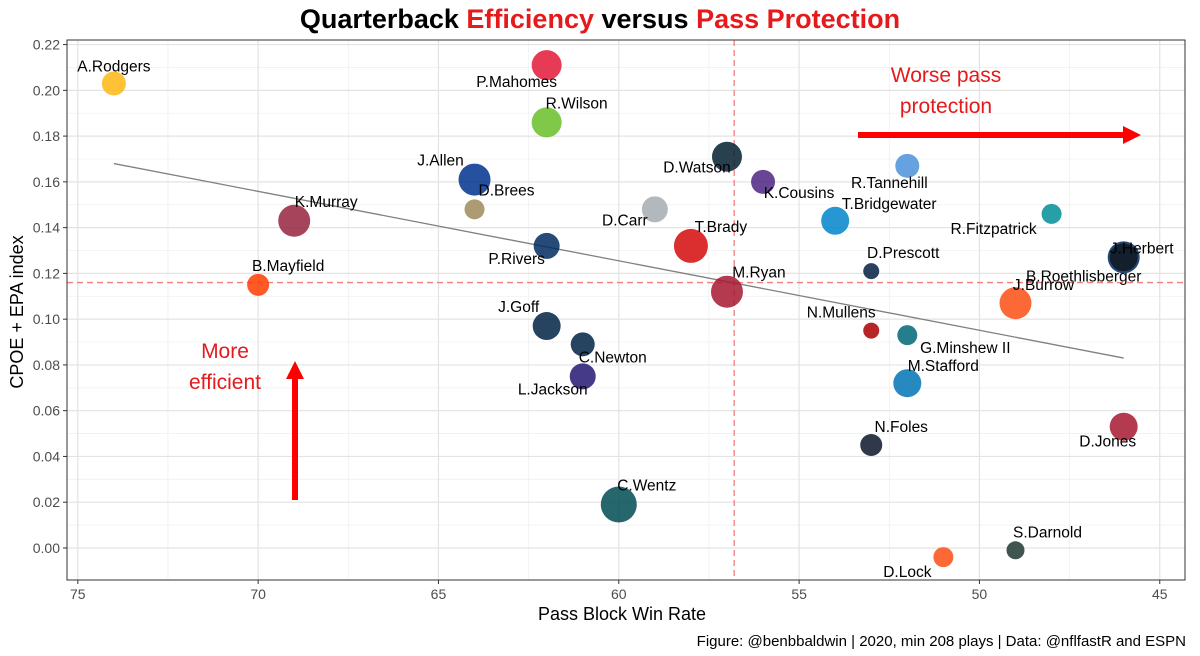 Image resolution: width=1200 pixels, height=656 pixels. I want to click on label-s-darnold: S.Darnold, so click(1047, 532).